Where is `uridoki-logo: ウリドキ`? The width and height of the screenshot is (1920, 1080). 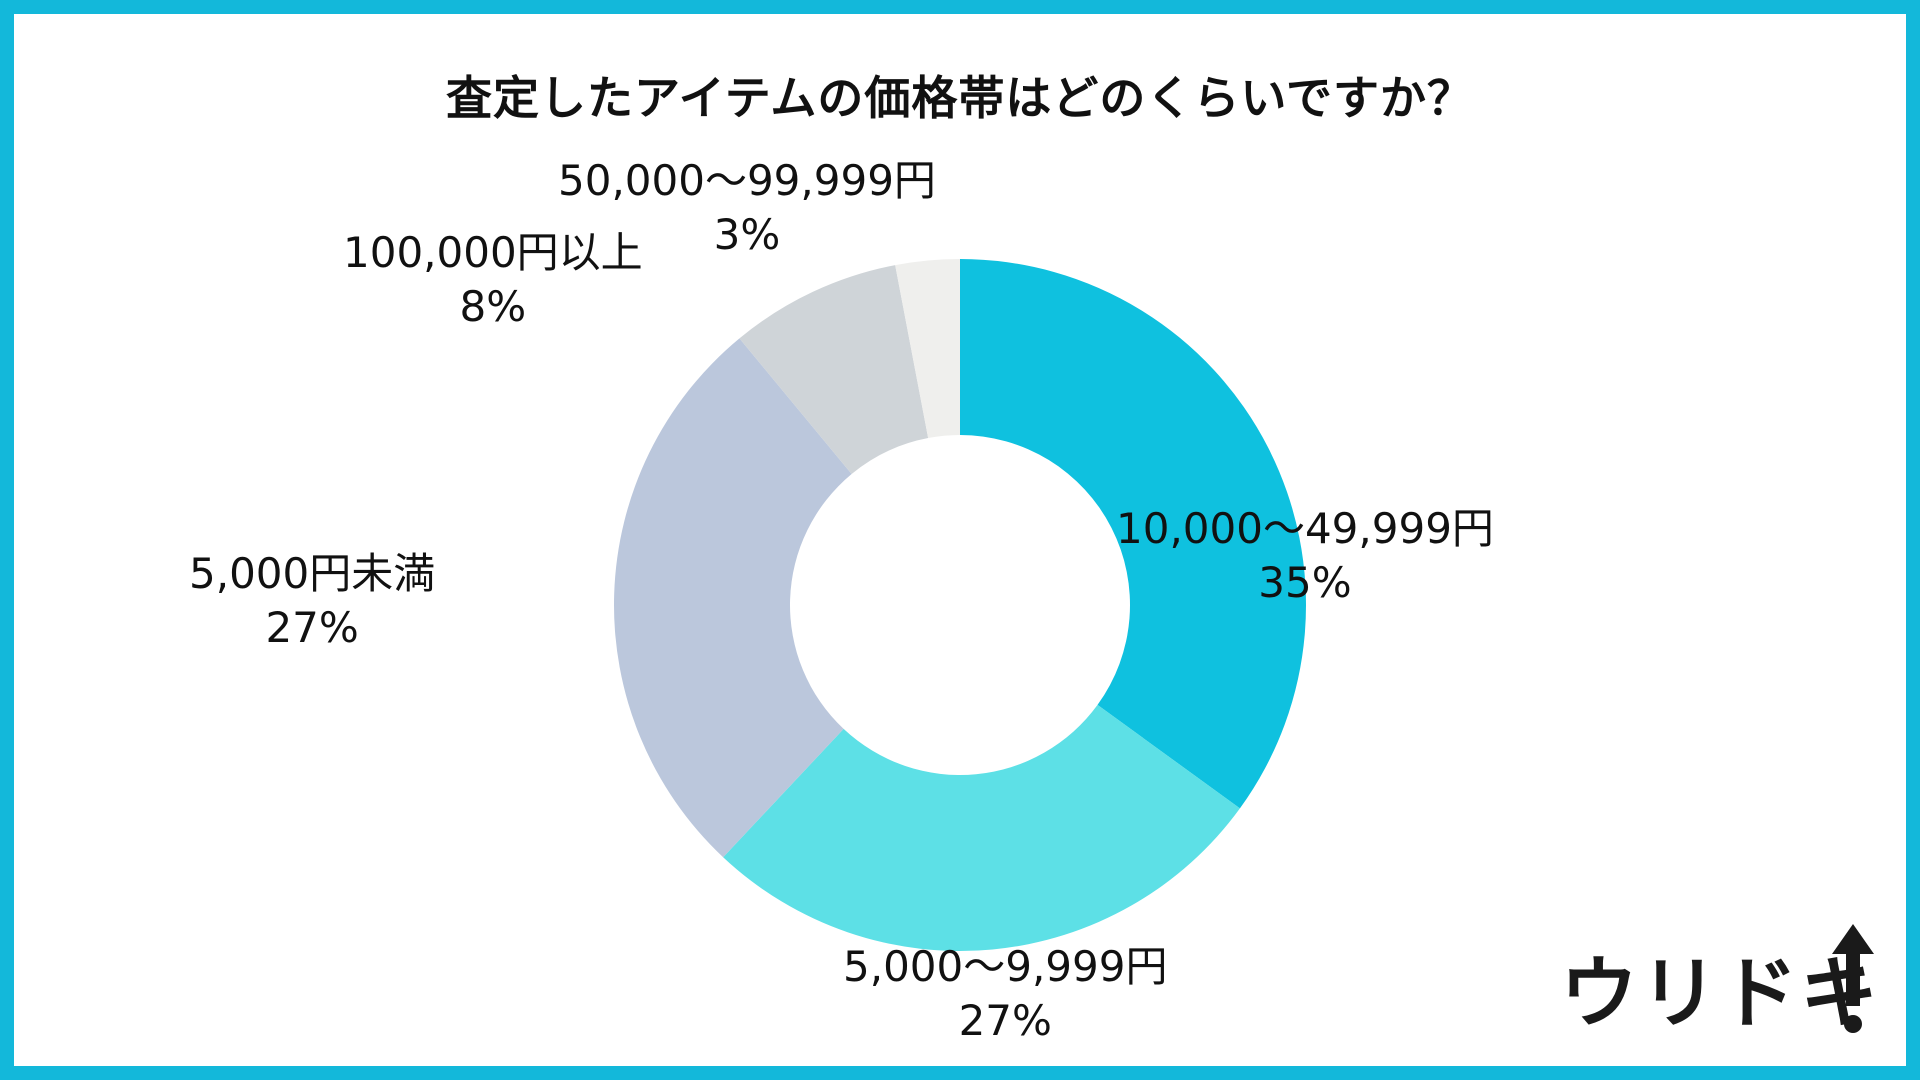
uridoki-logo: ウリドキ is located at coordinates (1720, 981).